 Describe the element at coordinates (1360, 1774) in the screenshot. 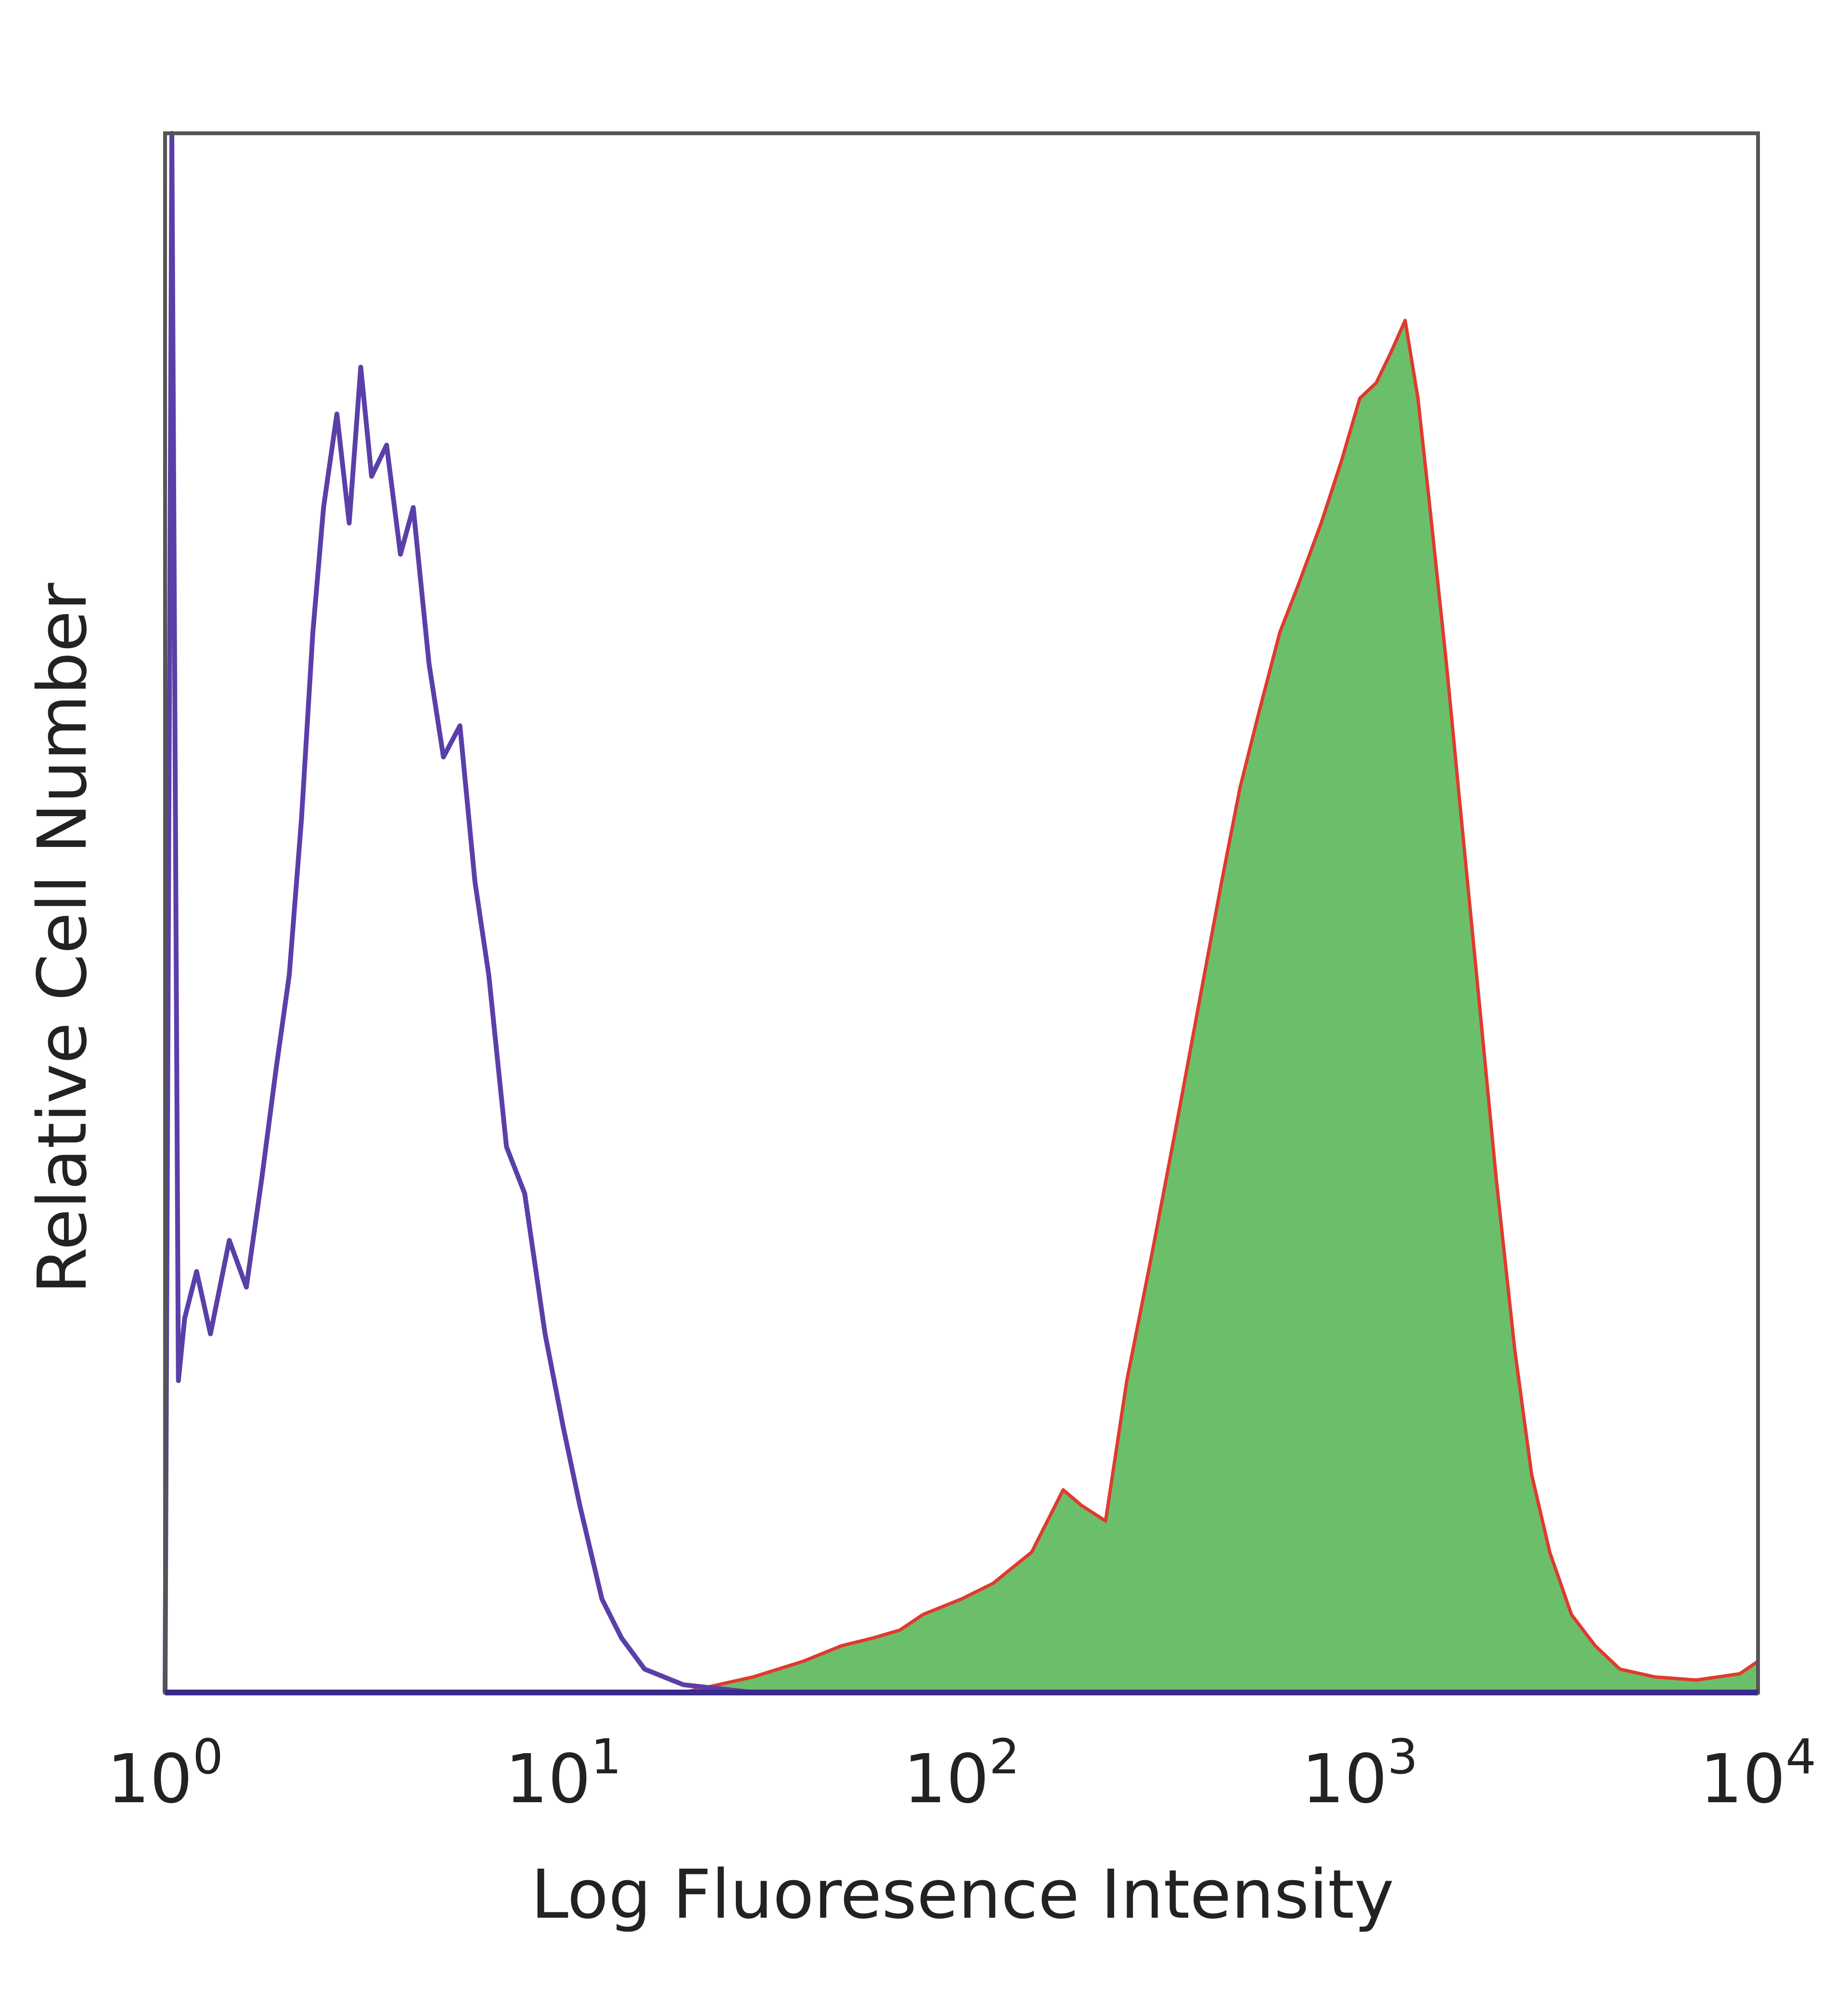

I see `x-tick-label-3: 10³` at that location.